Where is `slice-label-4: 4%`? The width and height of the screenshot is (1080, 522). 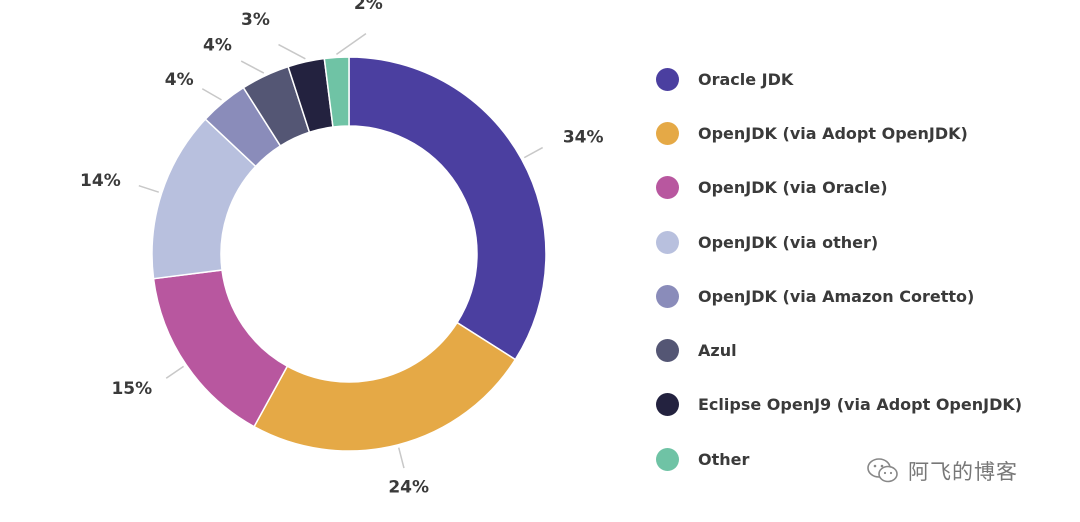
slice-label-4: 4% is located at coordinates (179, 80).